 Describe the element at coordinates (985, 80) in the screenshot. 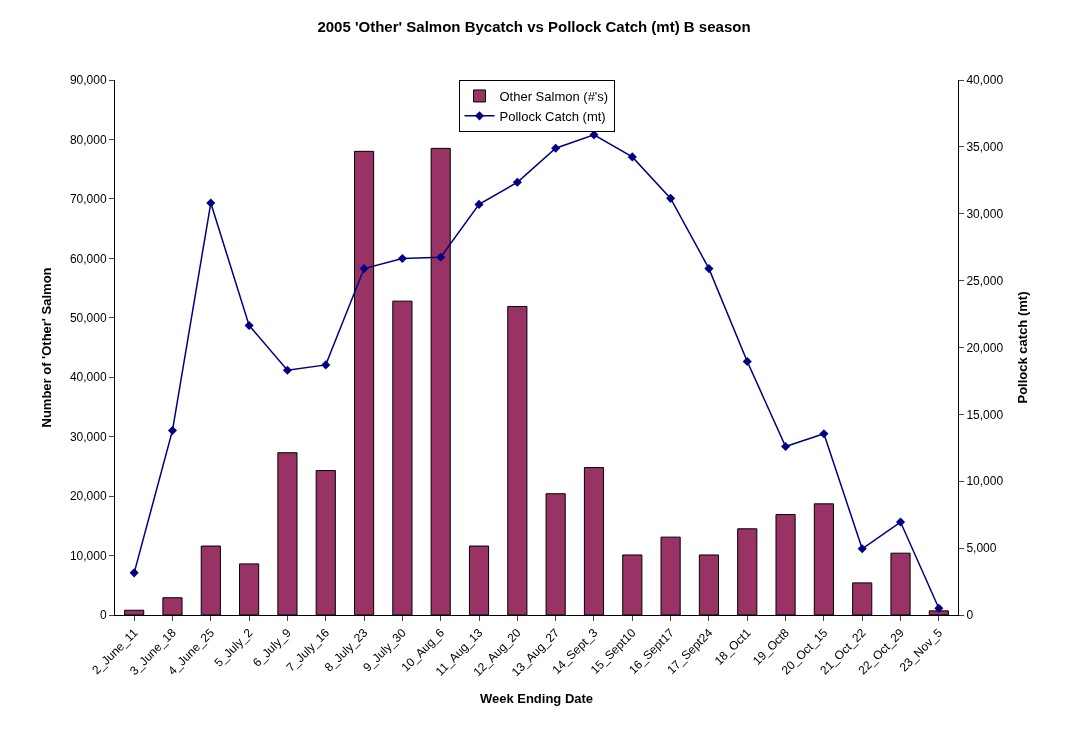

I see `y2-tick-label: 40,000` at that location.